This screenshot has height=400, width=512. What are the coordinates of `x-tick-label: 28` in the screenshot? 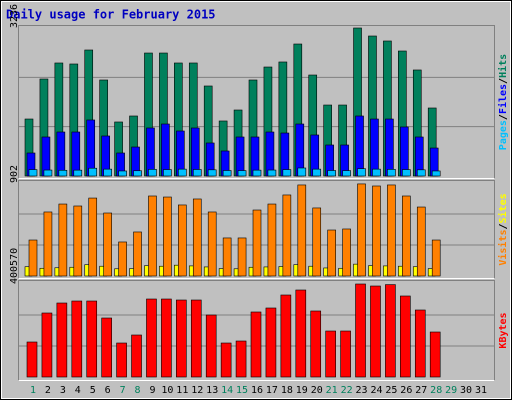 It's located at (436, 390).